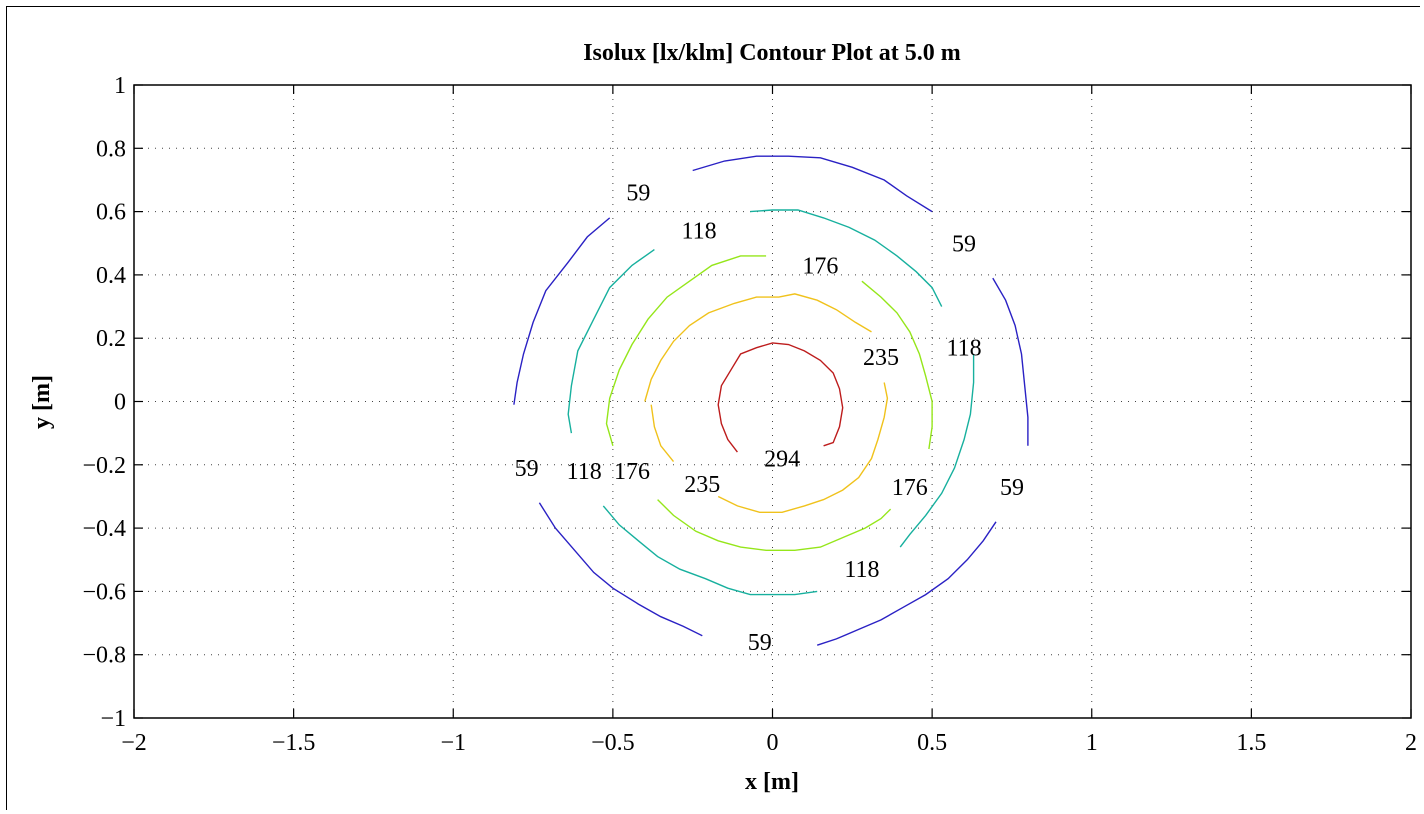 This screenshot has height=814, width=1424. Describe the element at coordinates (613, 743) in the screenshot. I see `x-tick-label: −0.5` at that location.